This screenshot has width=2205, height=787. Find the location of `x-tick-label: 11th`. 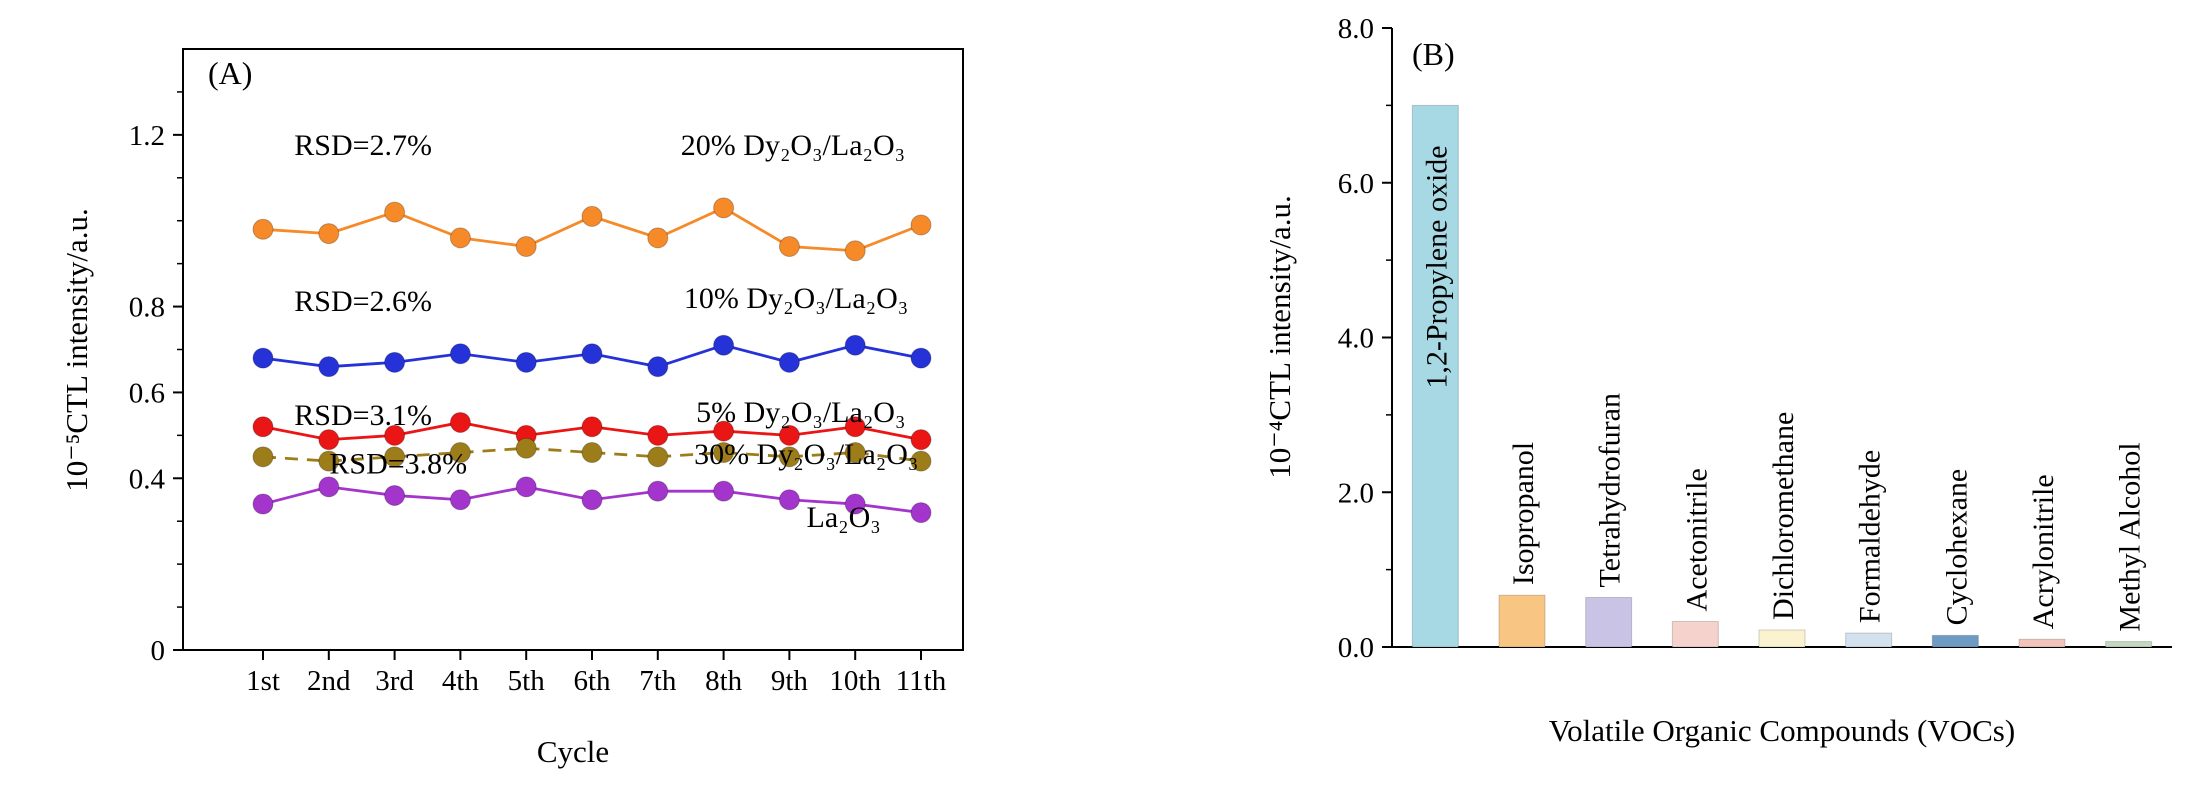

x-tick-label: 11th is located at coordinates (921, 681).